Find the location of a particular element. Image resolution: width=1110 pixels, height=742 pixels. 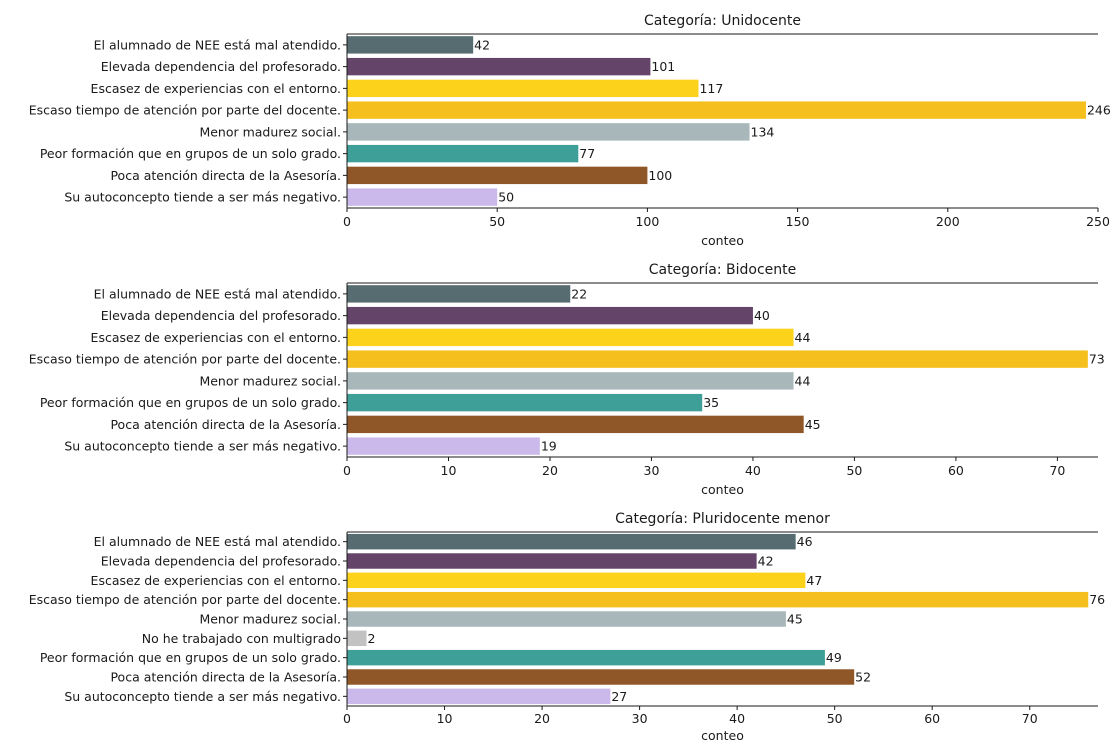

panel-title: Categoría: Pluridocente menor is located at coordinates (722, 519).